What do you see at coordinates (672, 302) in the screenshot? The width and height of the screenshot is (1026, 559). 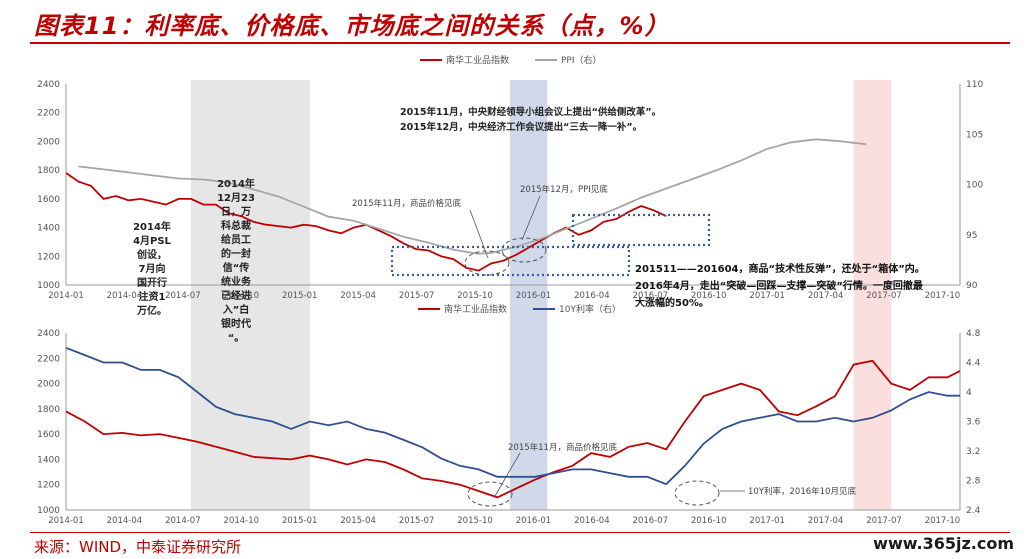 I see `annotation-text: 大涨幅的50%。` at bounding box center [672, 302].